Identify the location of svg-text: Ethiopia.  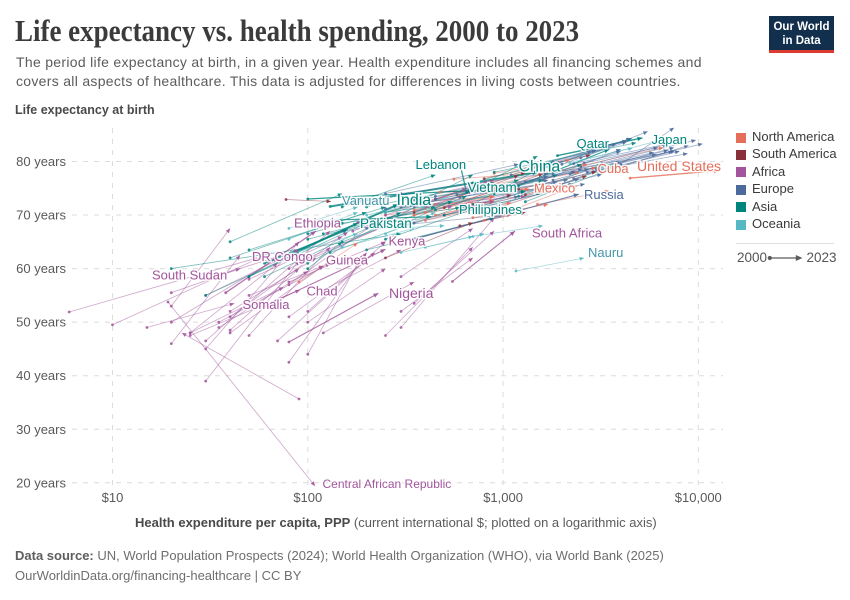
(318, 223).